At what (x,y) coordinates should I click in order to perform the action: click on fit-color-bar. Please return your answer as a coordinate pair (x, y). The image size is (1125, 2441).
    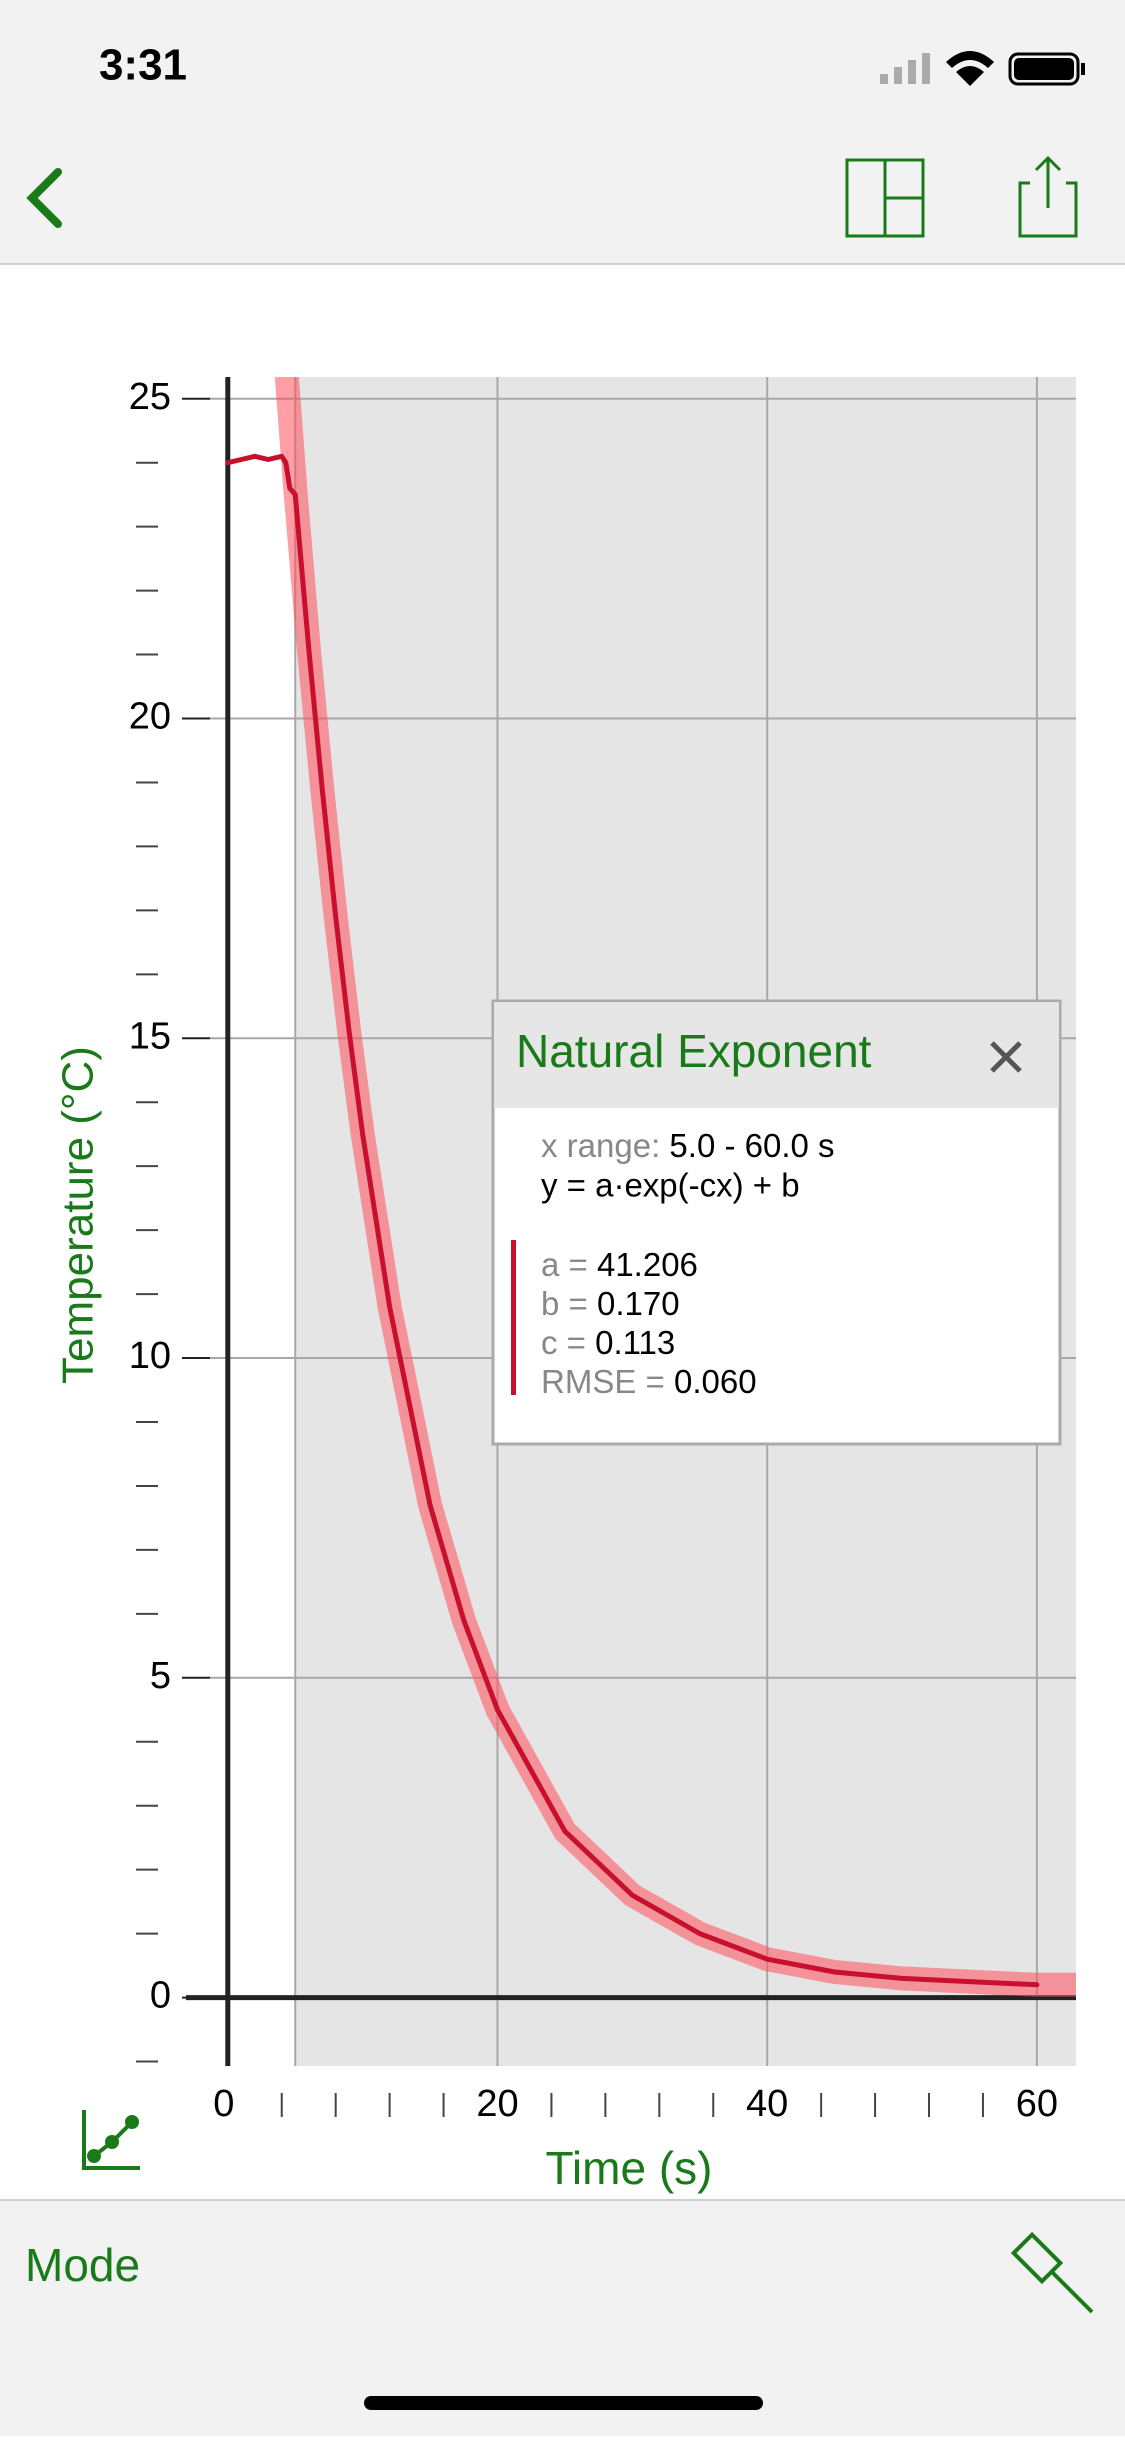
    Looking at the image, I should click on (513, 1317).